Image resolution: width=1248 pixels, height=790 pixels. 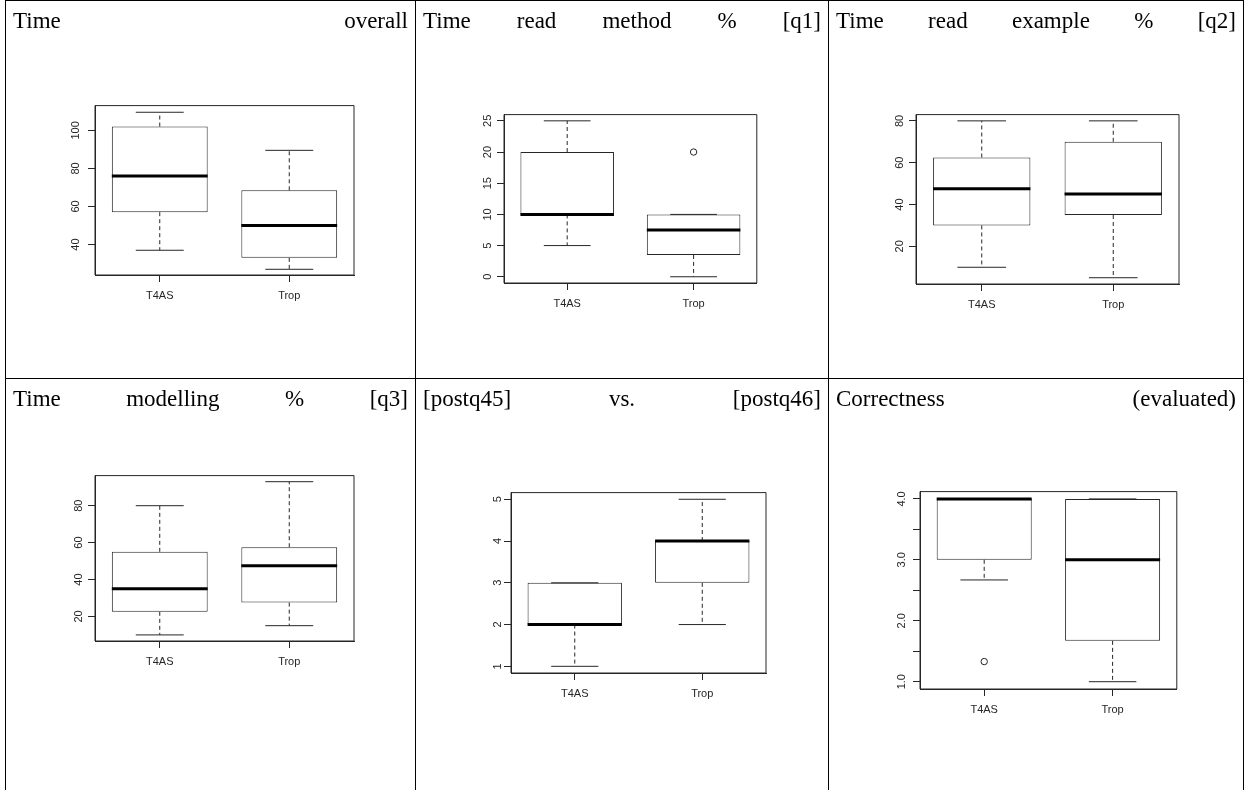 What do you see at coordinates (496, 541) in the screenshot?
I see `y-tick-label: 4` at bounding box center [496, 541].